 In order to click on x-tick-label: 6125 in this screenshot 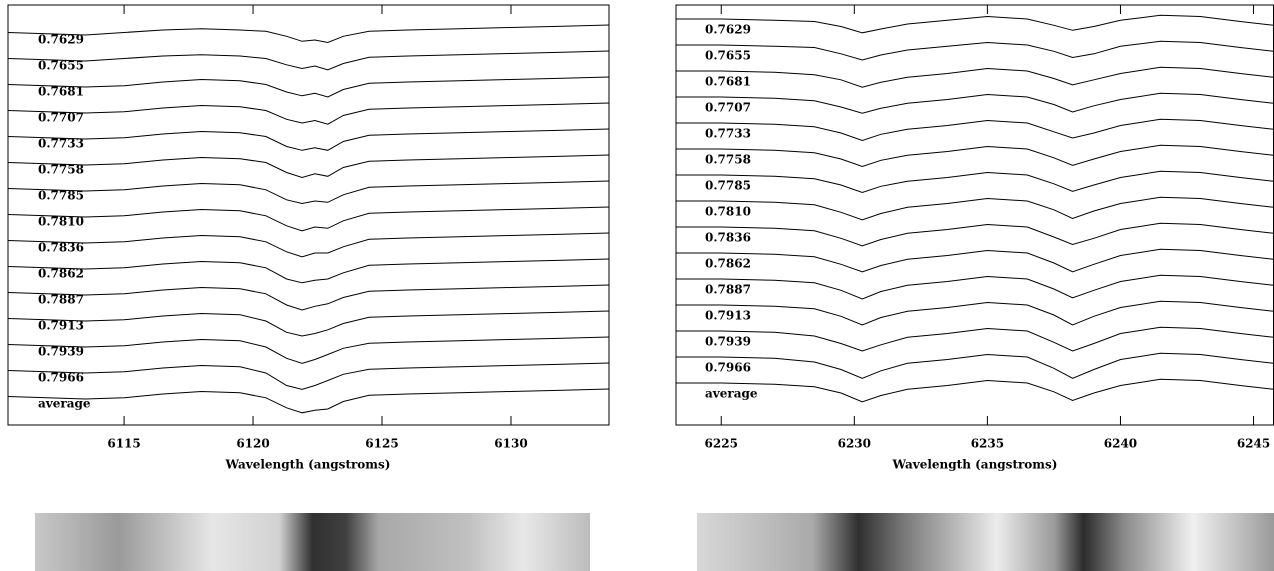, I will do `click(381, 444)`.